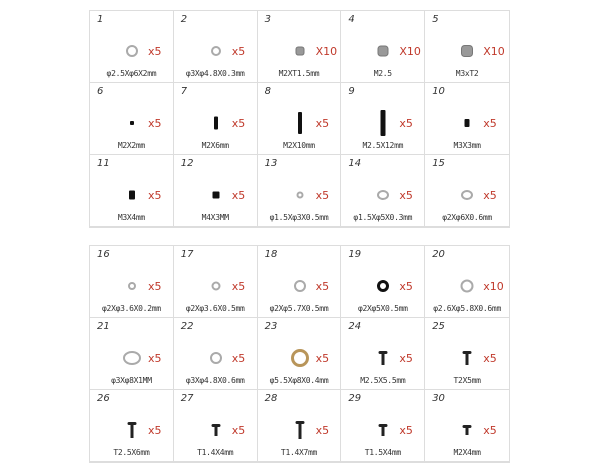 This screenshot has height=470, width=600. I want to click on part-spec: M2X6mm, so click(215, 145).